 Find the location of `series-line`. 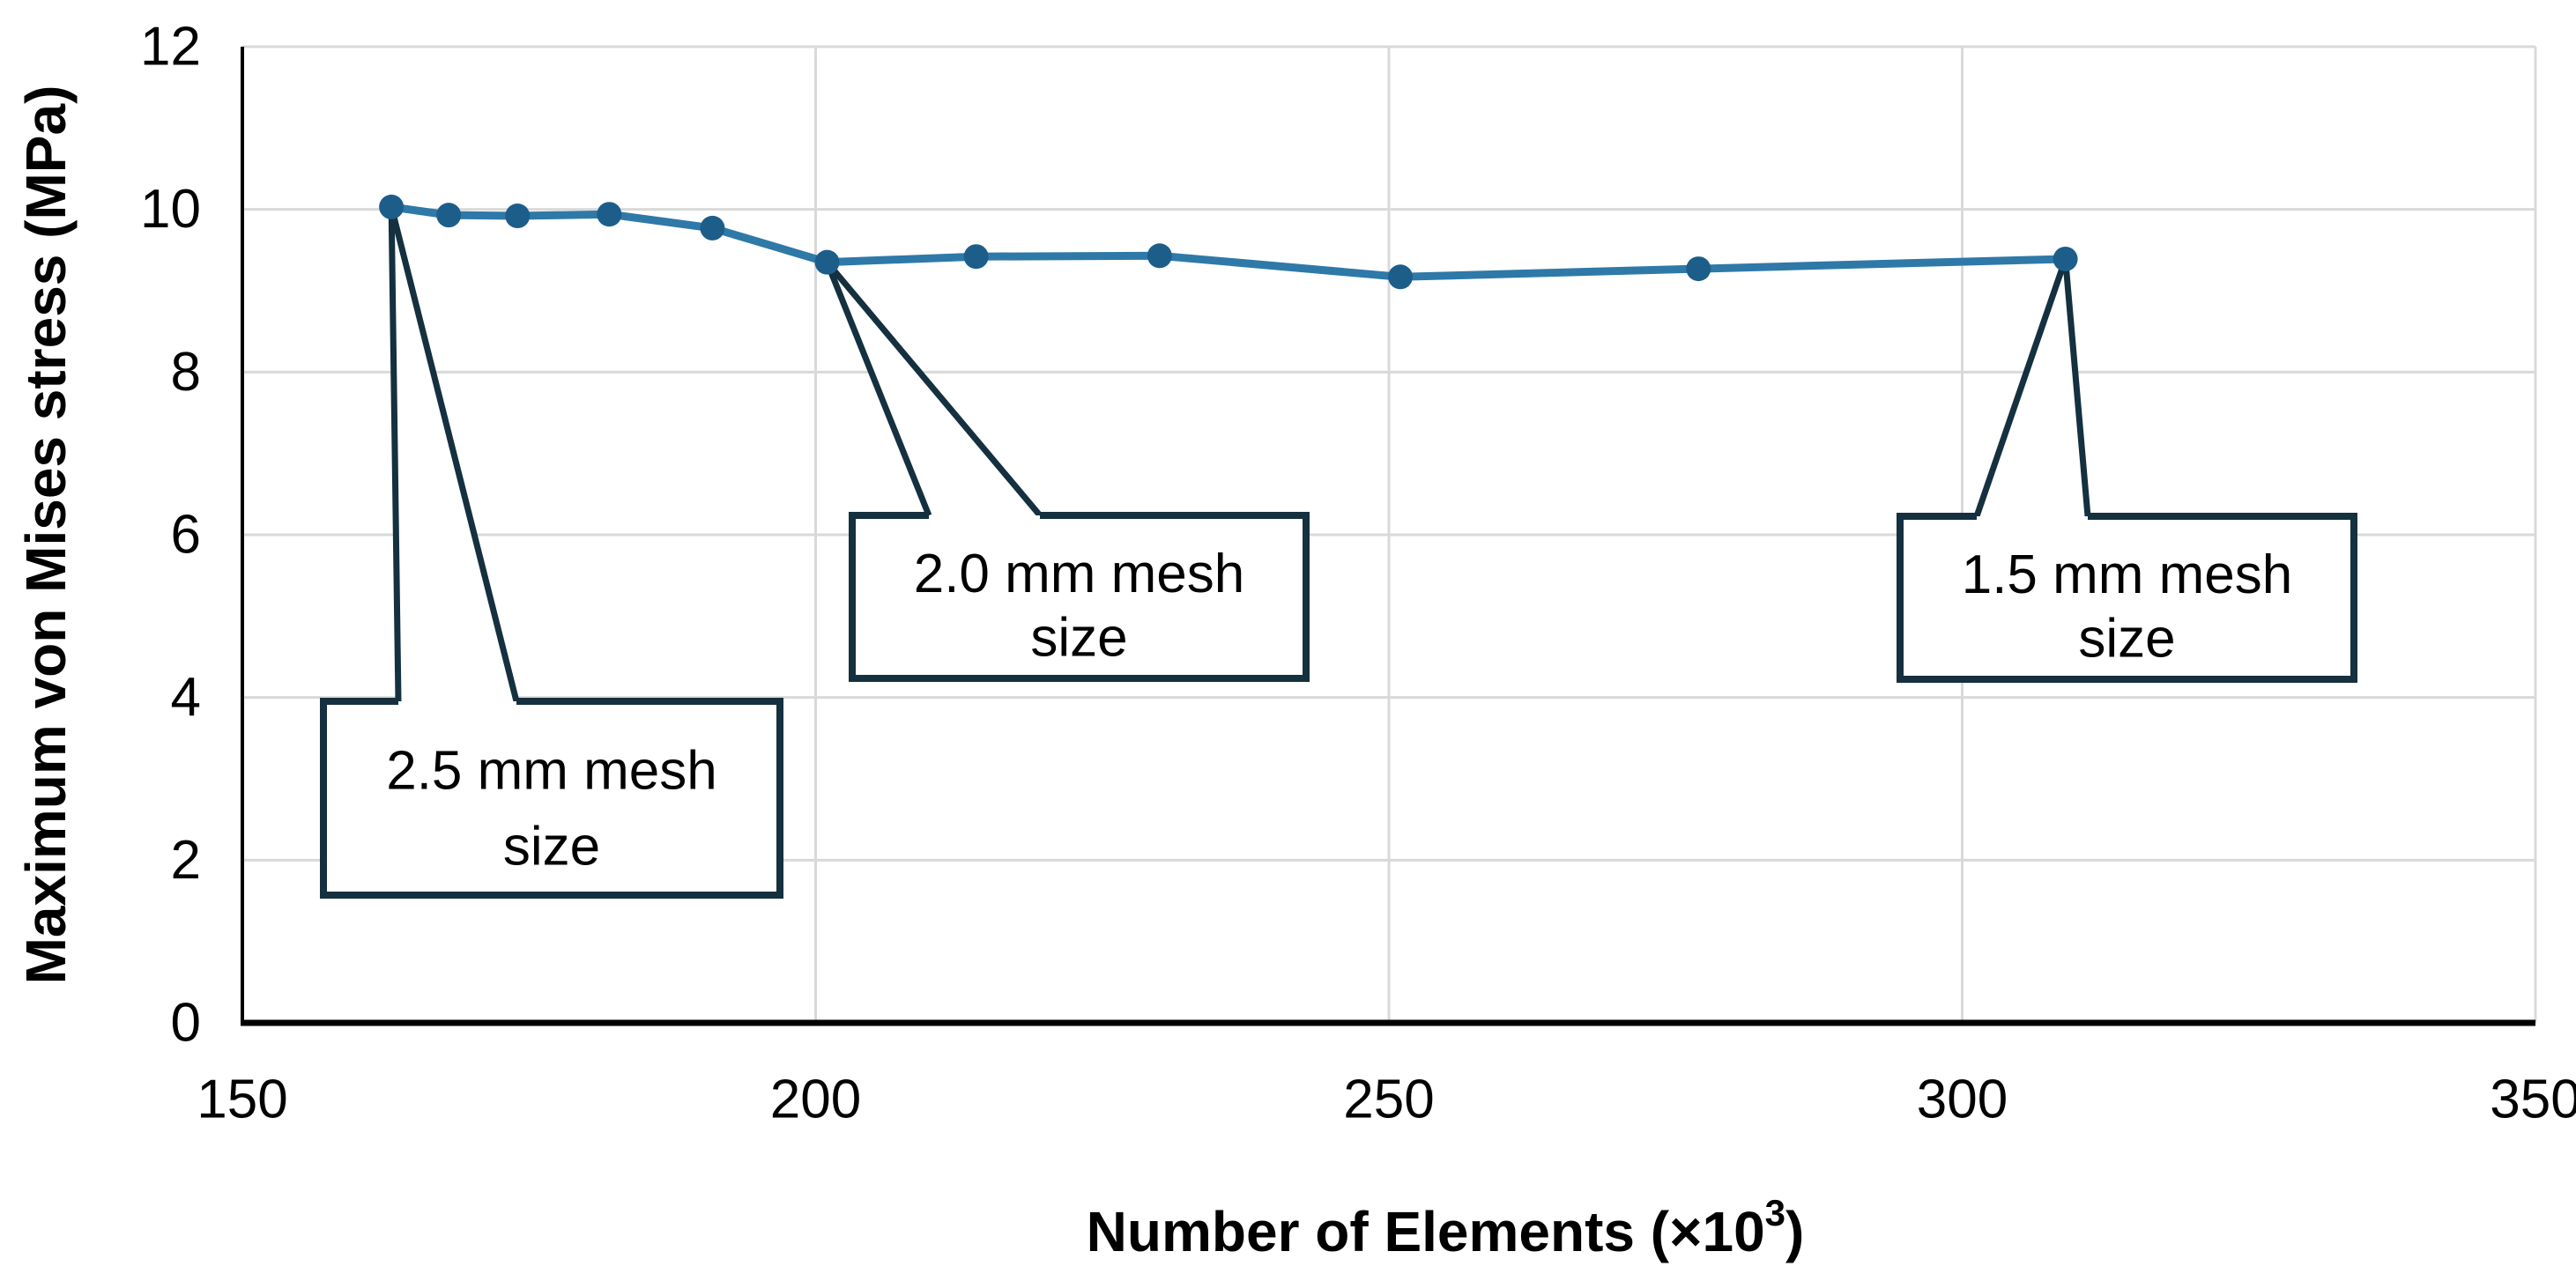

series-line is located at coordinates (1228, 242).